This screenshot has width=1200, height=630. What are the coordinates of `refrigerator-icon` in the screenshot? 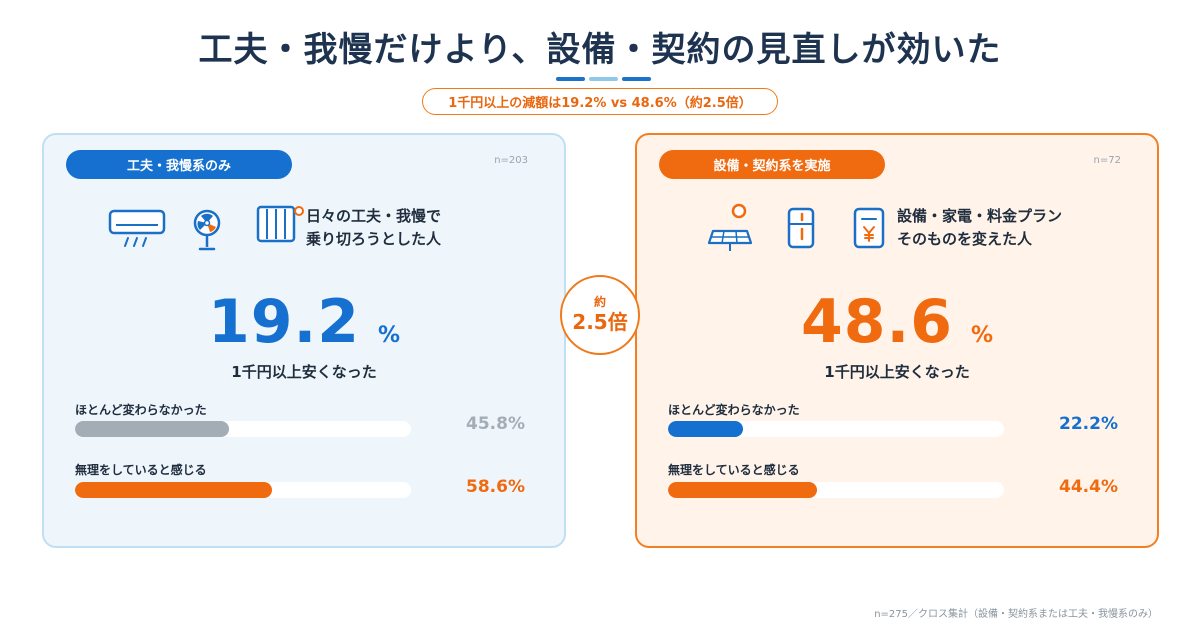 It's located at (801, 228).